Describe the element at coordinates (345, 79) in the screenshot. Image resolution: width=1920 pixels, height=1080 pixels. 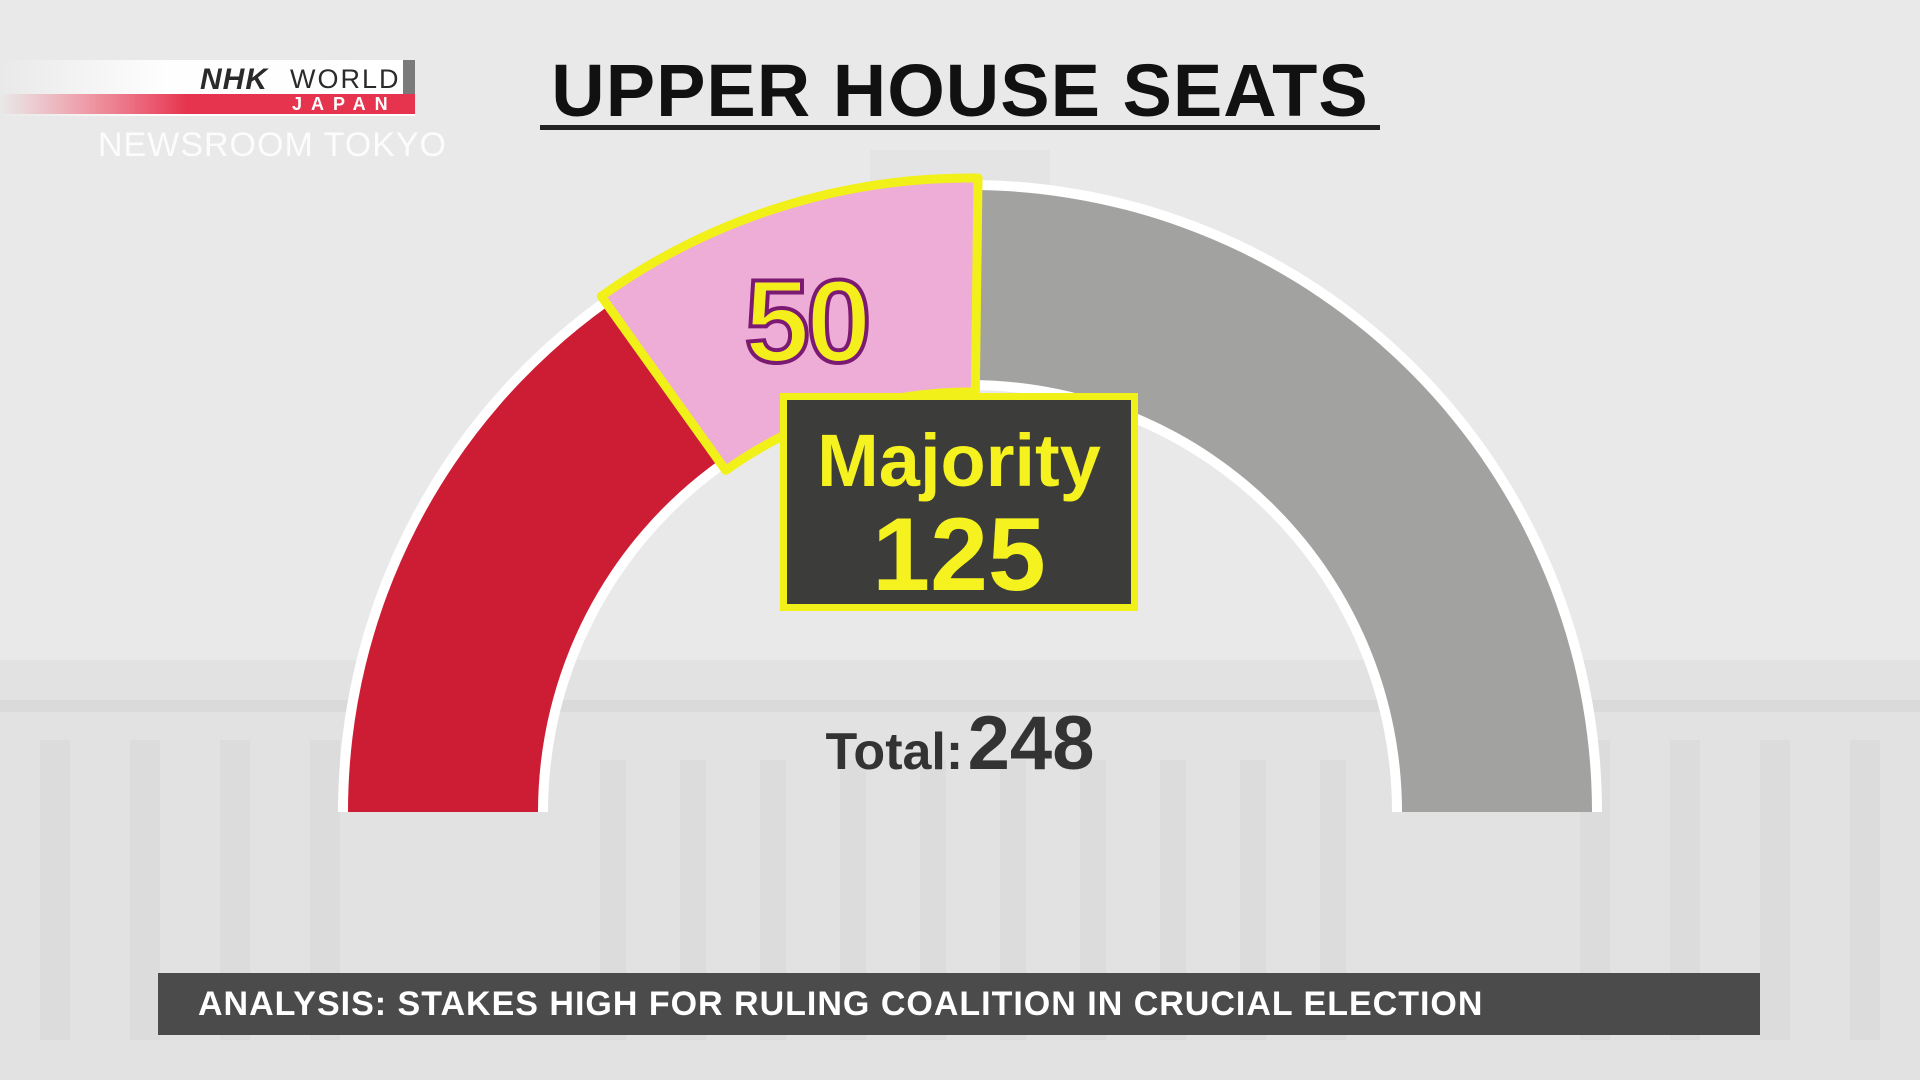
I see `world-logo: WORLD` at that location.